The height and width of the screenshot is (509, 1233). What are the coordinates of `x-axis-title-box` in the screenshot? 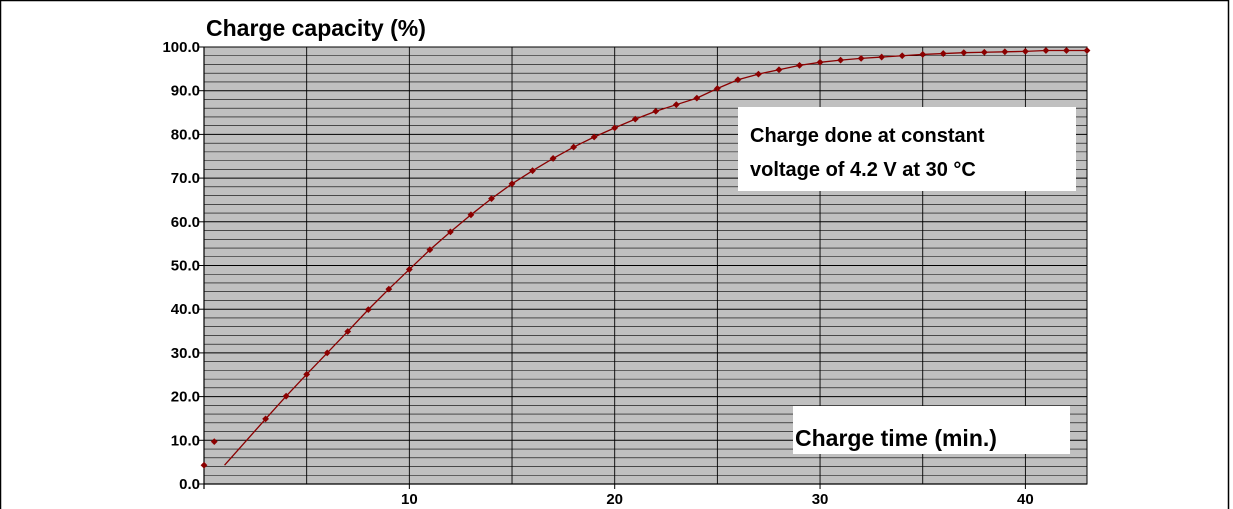 It's located at (931, 430).